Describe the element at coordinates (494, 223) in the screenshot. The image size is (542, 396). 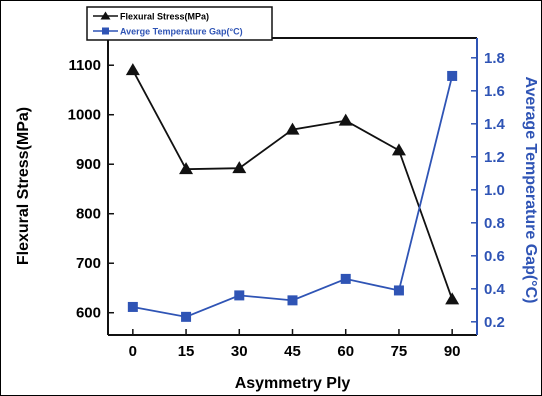
I see `y2-tick-label: 0.8` at that location.